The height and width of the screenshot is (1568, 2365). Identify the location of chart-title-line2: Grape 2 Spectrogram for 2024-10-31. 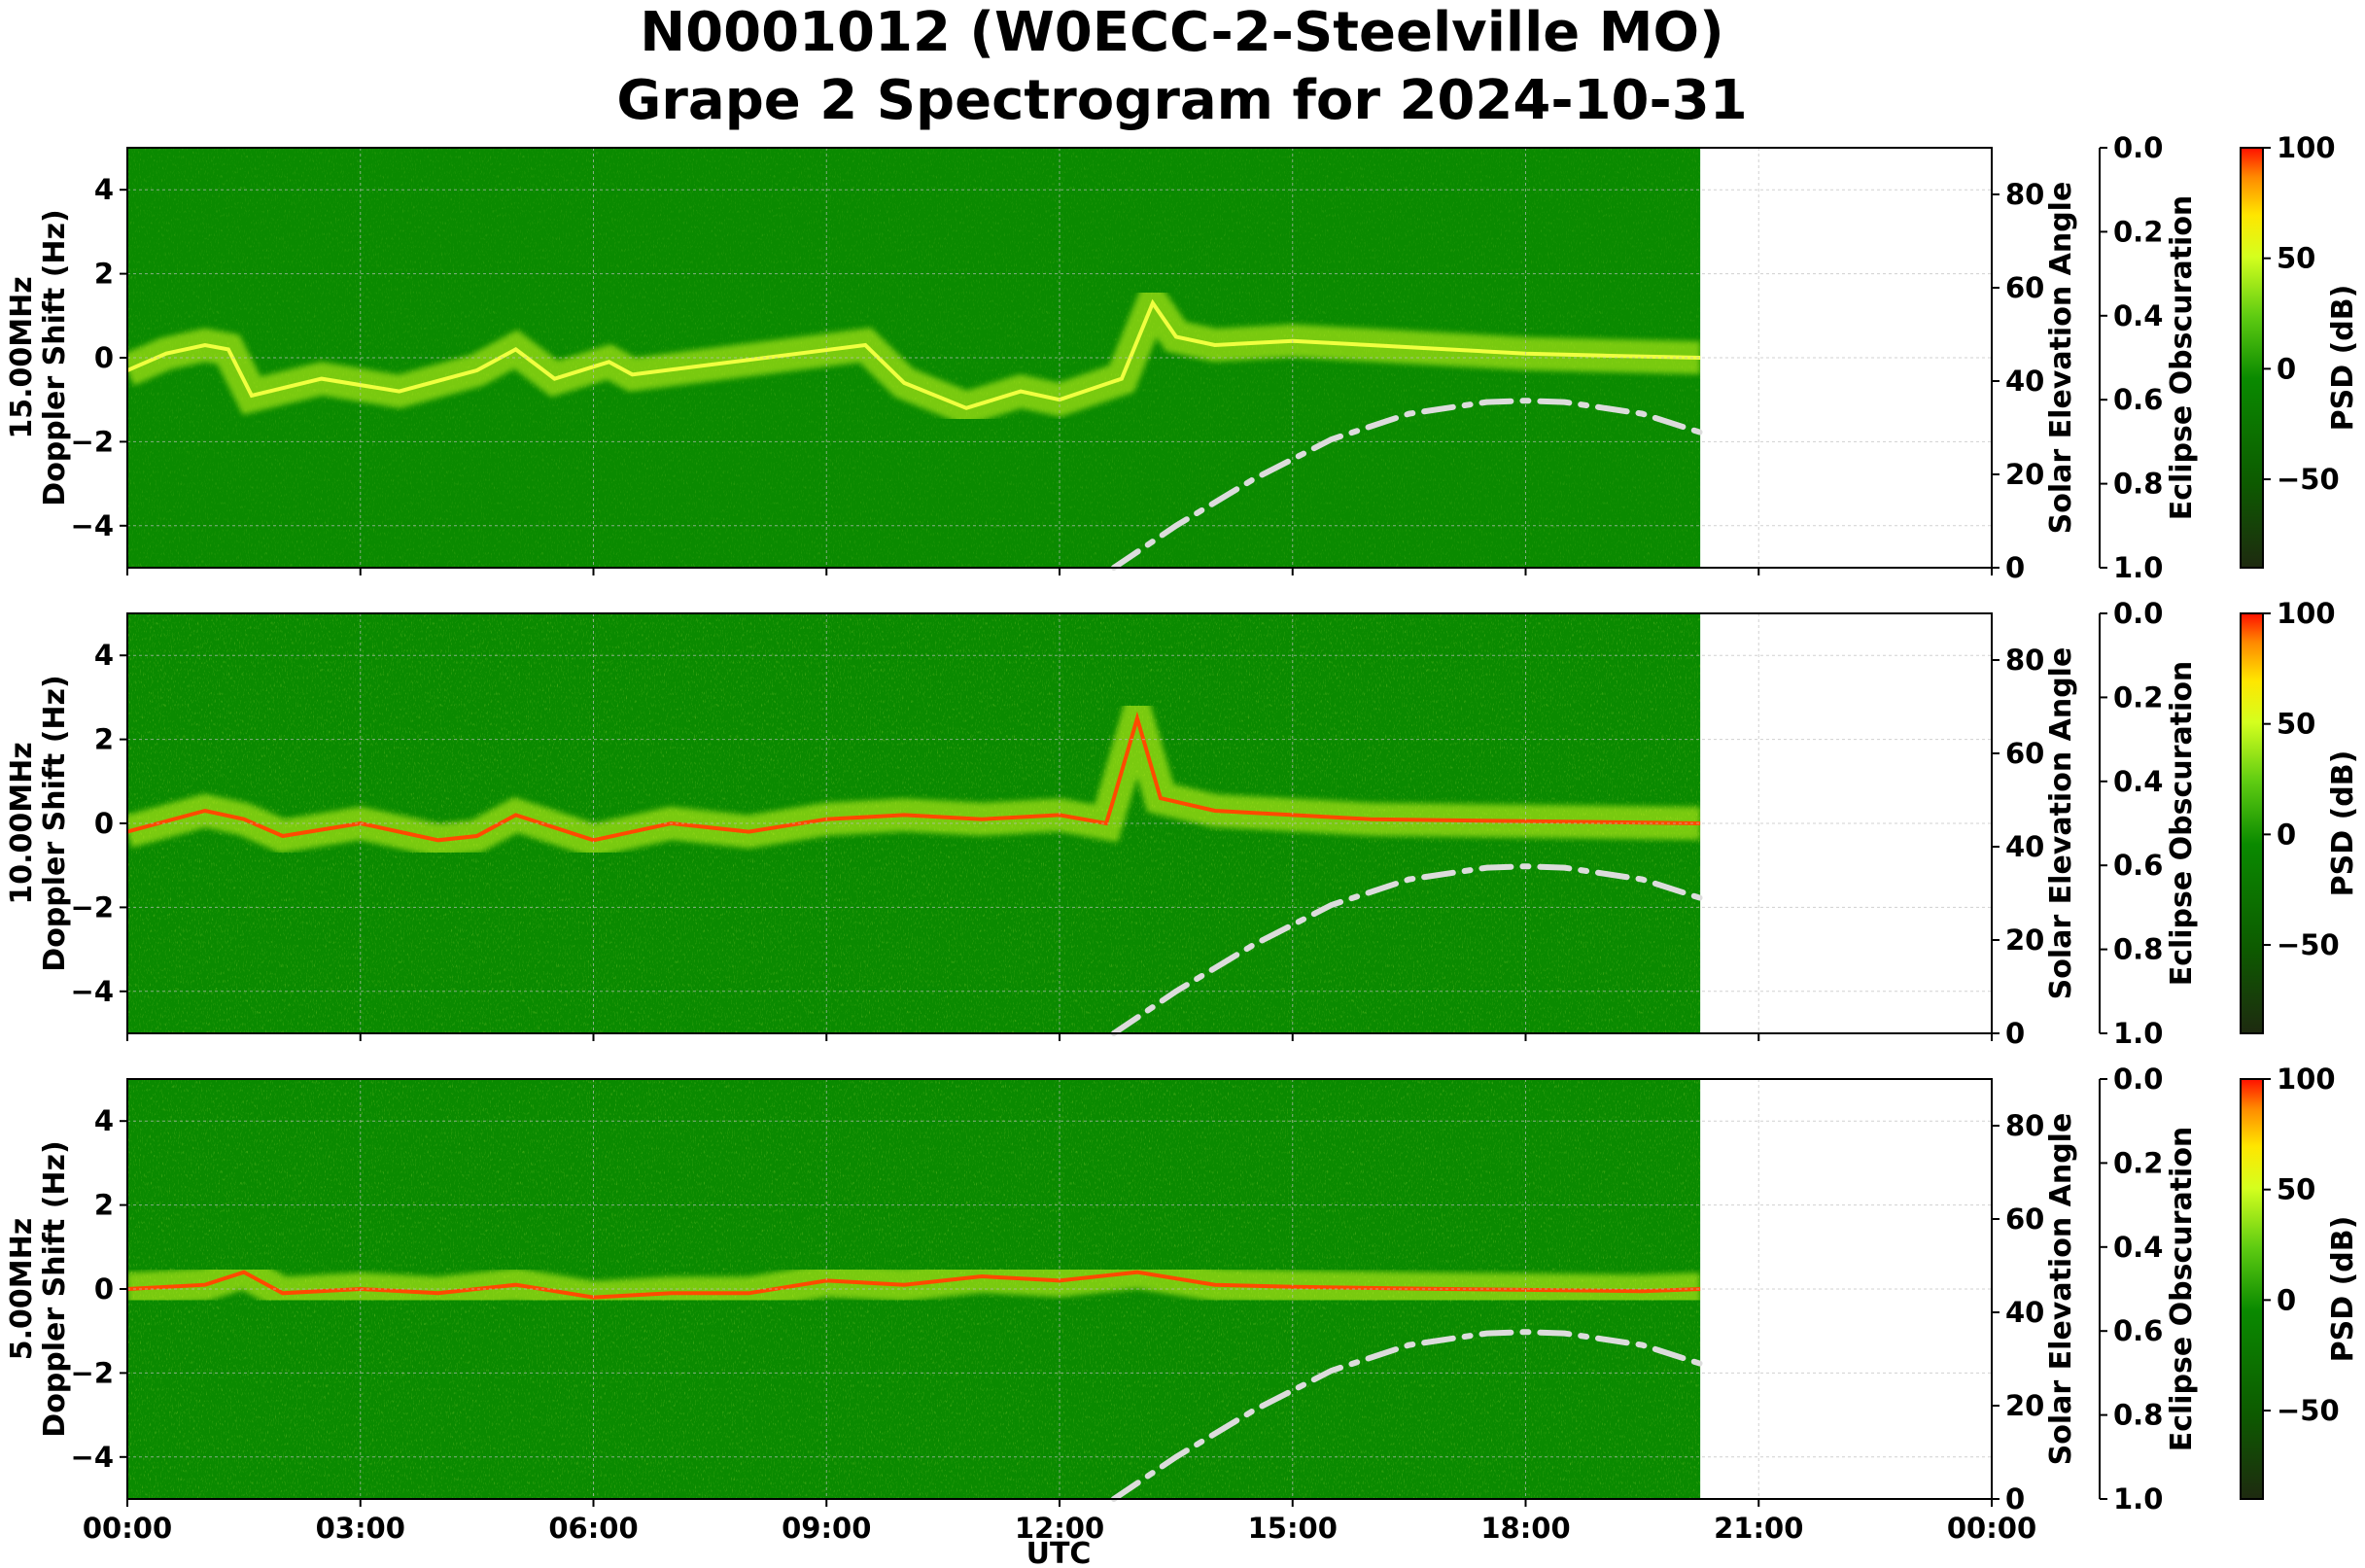
(1181, 100).